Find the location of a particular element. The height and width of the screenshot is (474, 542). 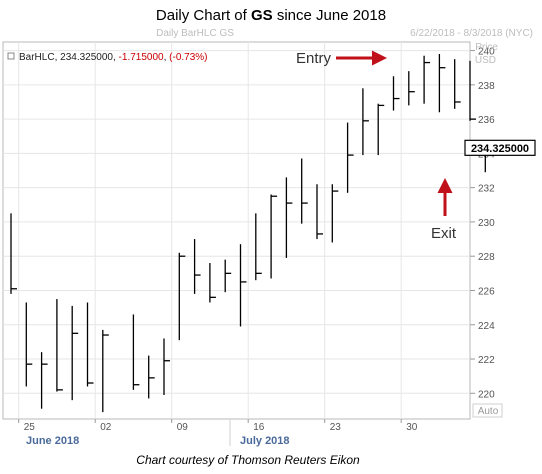

series-info-text: BarHLC, 234.325000, -1.715000, (-0.73%) is located at coordinates (113, 57).